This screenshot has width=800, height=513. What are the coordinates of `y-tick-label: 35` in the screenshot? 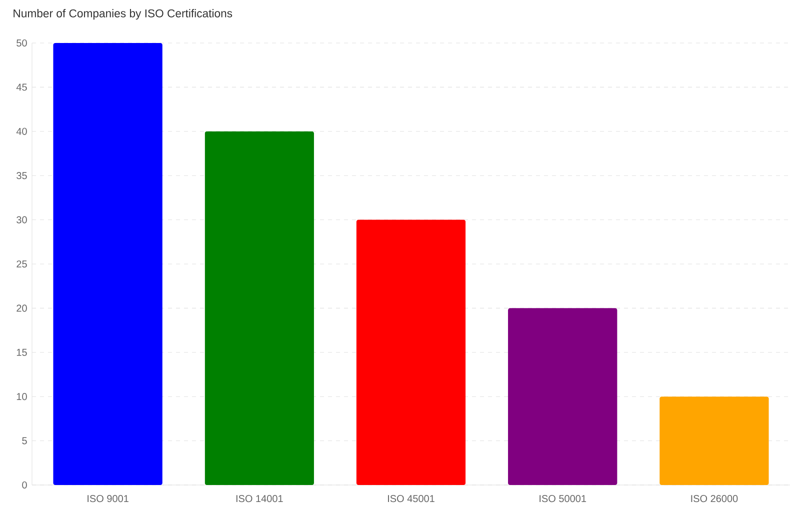 It's located at (21, 176).